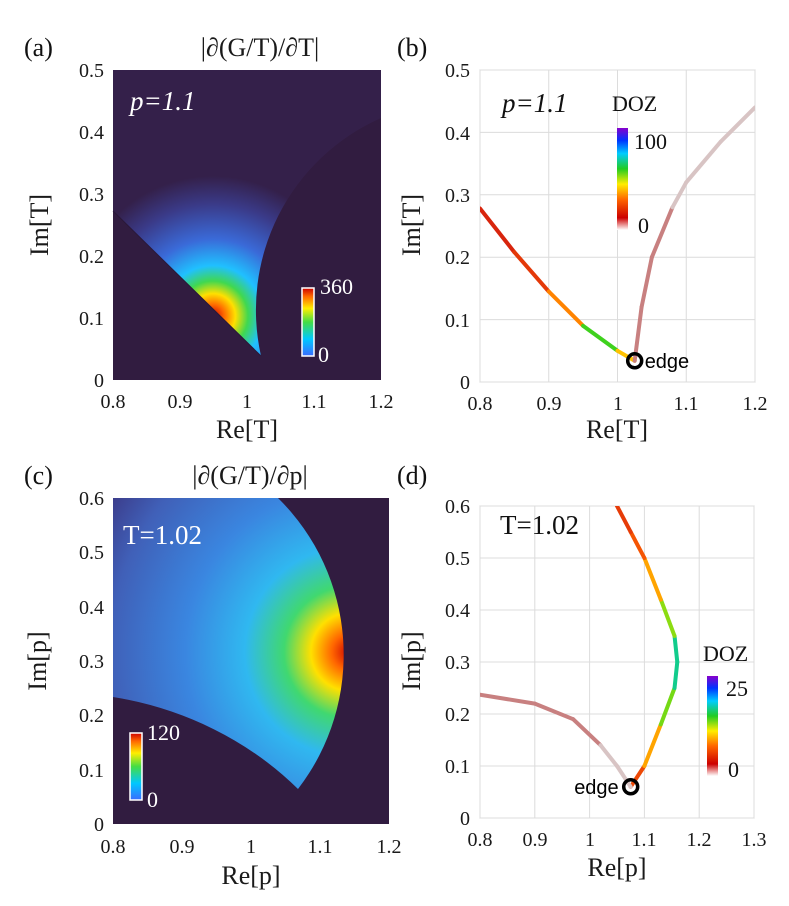  What do you see at coordinates (650, 141) in the screenshot?
I see `colorbar-b-max-label: 100` at bounding box center [650, 141].